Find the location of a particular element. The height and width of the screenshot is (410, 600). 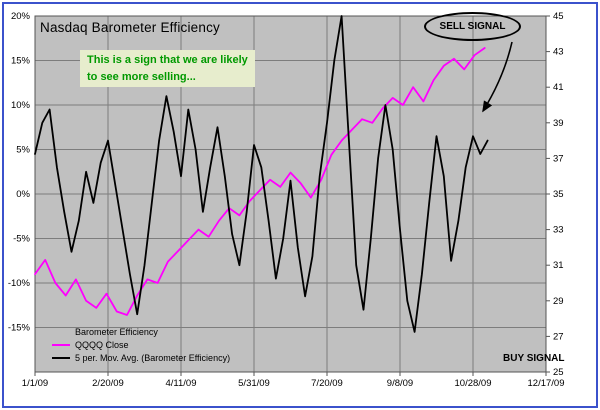

svg-text: -10% is located at coordinates (19, 283).